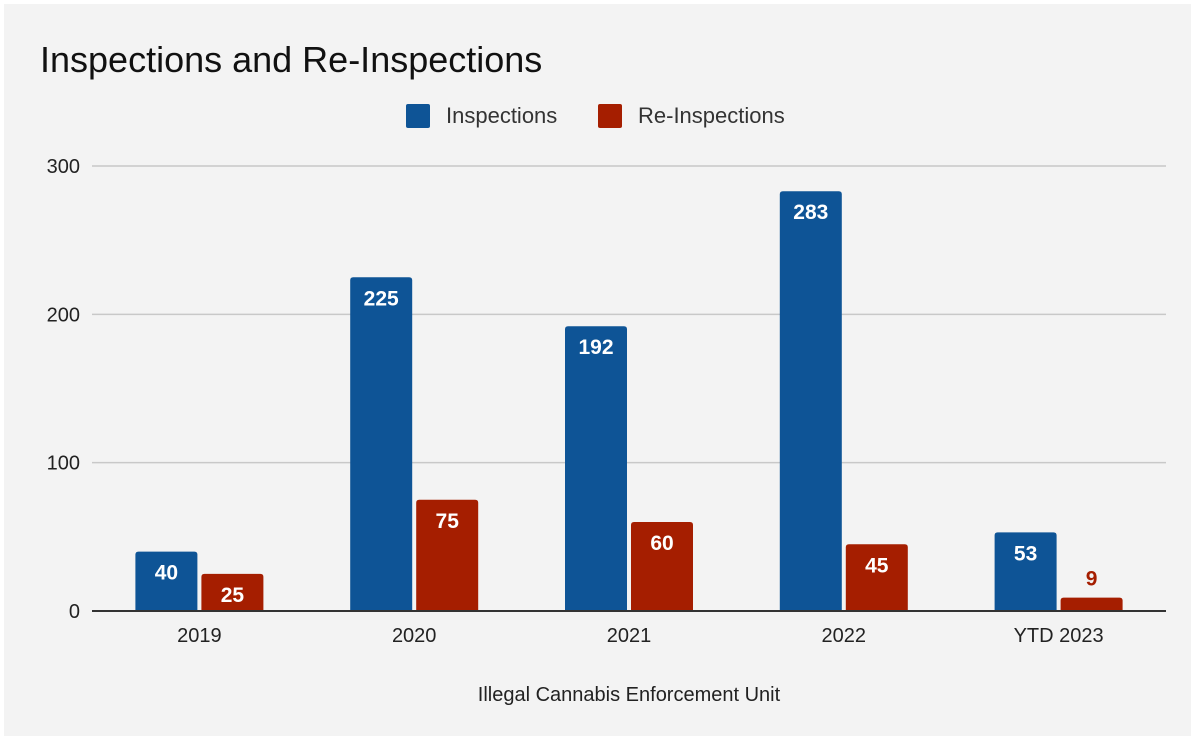  What do you see at coordinates (63, 389) in the screenshot?
I see `y-axis-ticks: 0 100 200 300` at bounding box center [63, 389].